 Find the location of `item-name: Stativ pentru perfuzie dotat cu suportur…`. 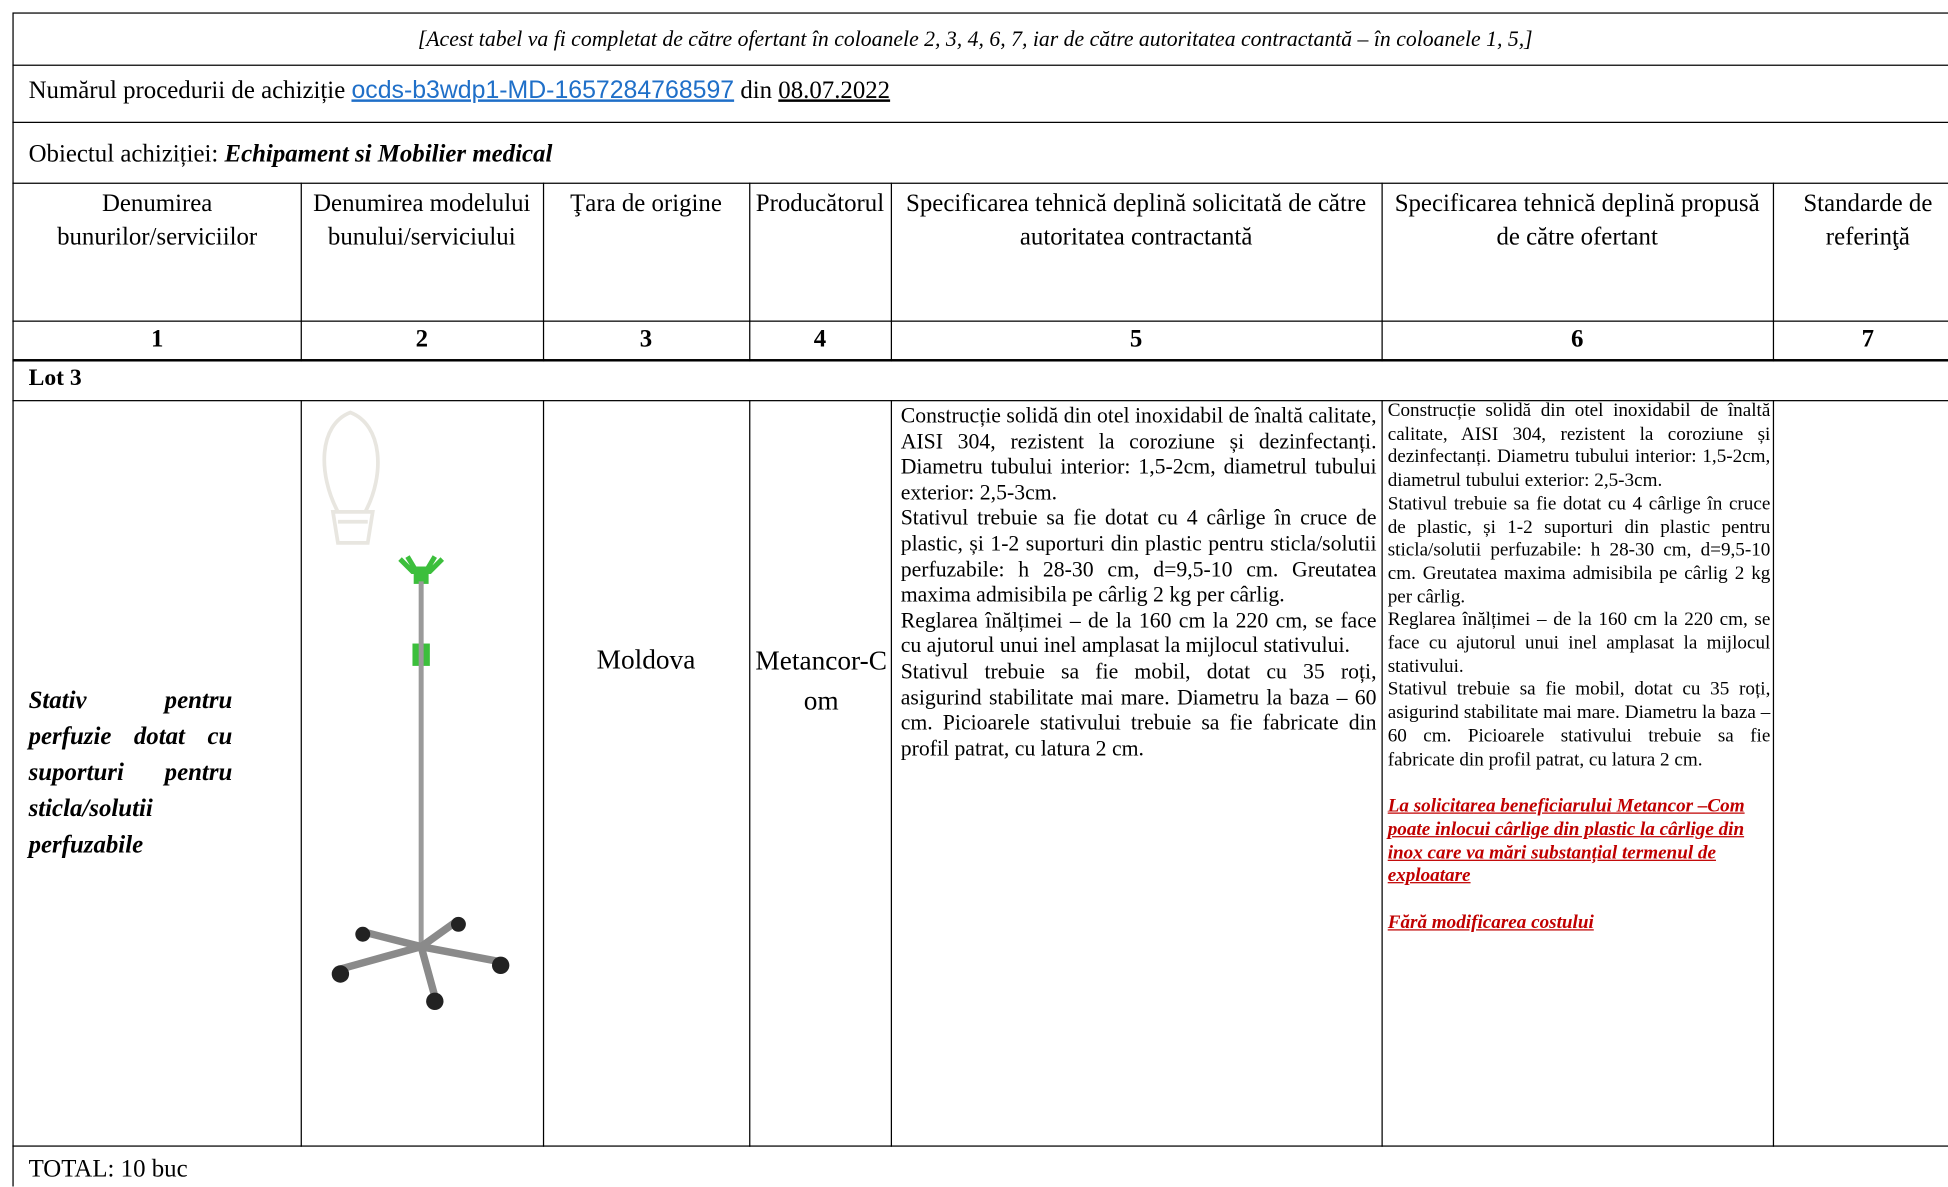

item-name: Stativ pentru perfuzie dotat cu suportur… is located at coordinates (130, 772).